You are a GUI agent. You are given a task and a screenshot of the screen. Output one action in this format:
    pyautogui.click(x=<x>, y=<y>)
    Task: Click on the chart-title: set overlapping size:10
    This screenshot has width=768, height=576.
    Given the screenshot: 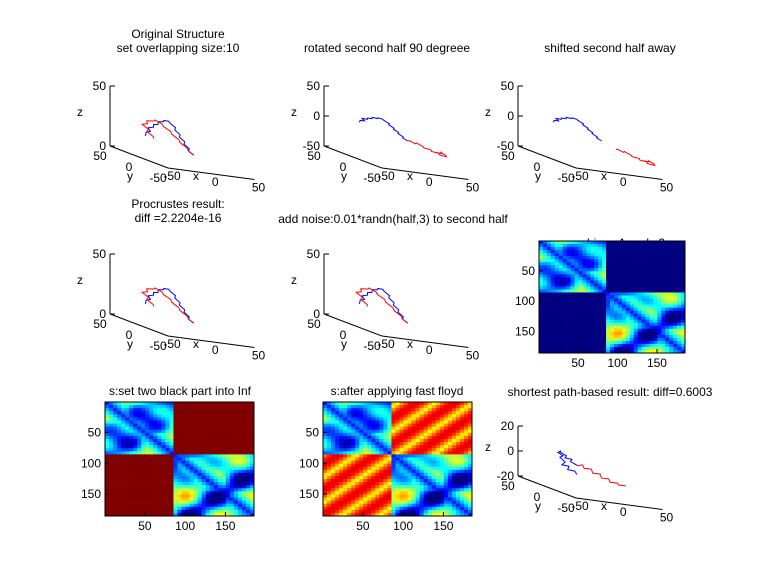 What is the action you would take?
    pyautogui.click(x=178, y=48)
    